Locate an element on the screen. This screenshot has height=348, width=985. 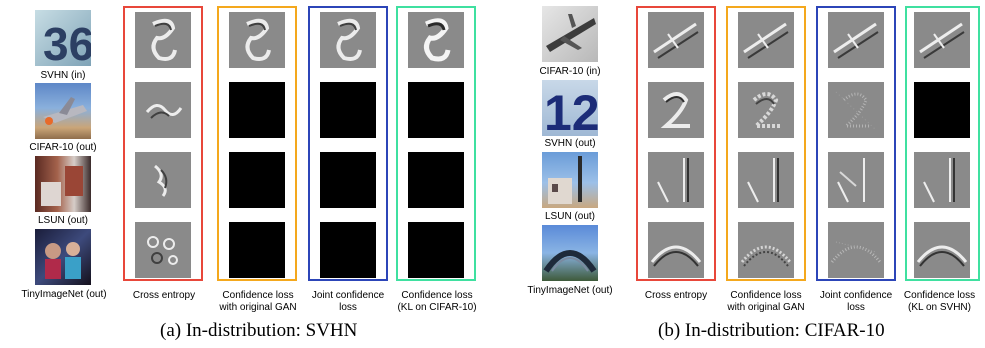
input-label: SVHN (out) is located at coordinates (570, 143).